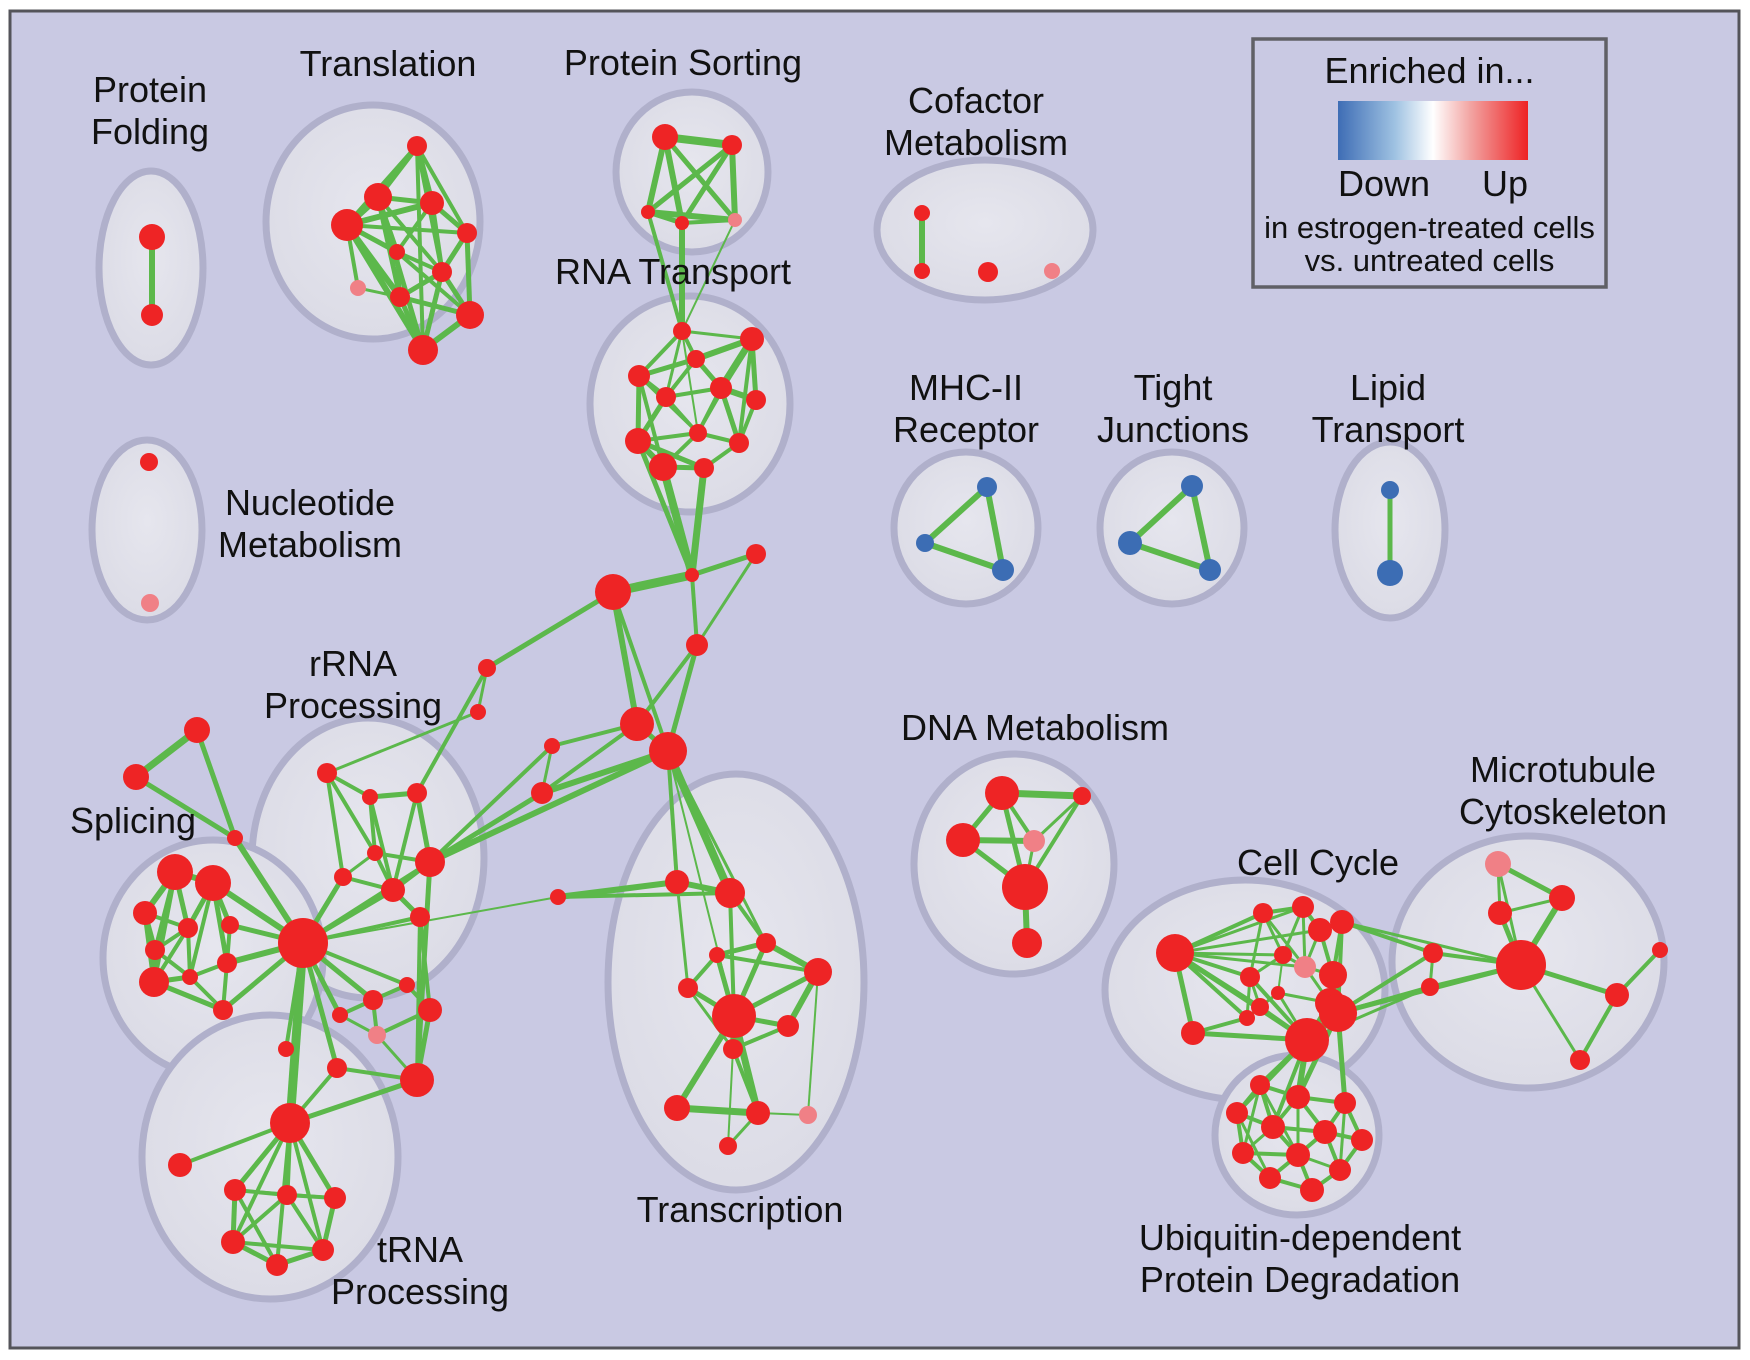  Describe the element at coordinates (1388, 387) in the screenshot. I see `cluster-label-lipid-transport: Lipid` at that location.